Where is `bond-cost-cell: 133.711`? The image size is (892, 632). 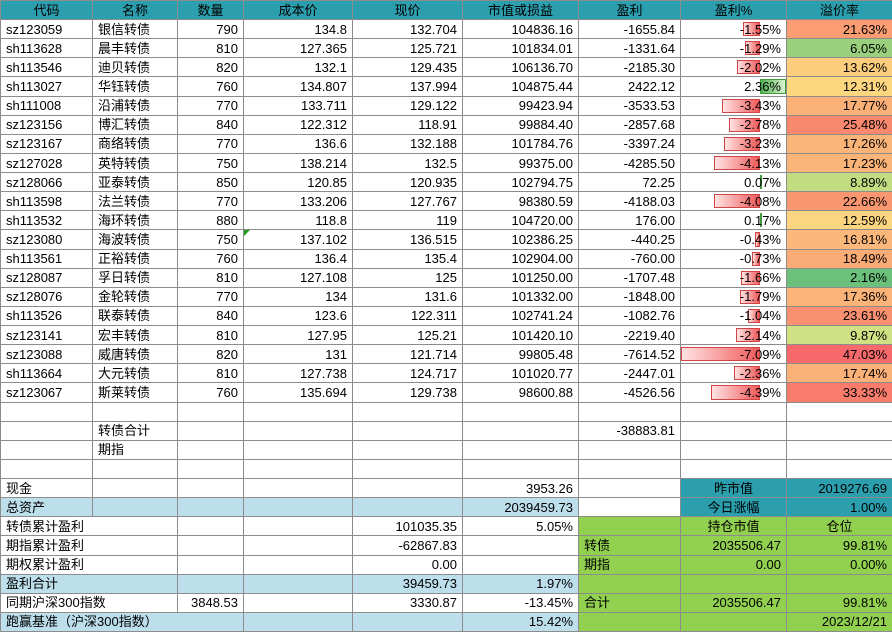
bond-cost-cell: 133.711 is located at coordinates (298, 106).